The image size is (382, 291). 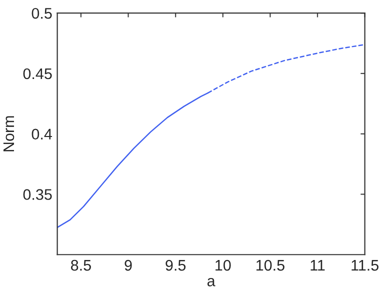 I want to click on x-tick-label: 9, so click(x=128, y=265).